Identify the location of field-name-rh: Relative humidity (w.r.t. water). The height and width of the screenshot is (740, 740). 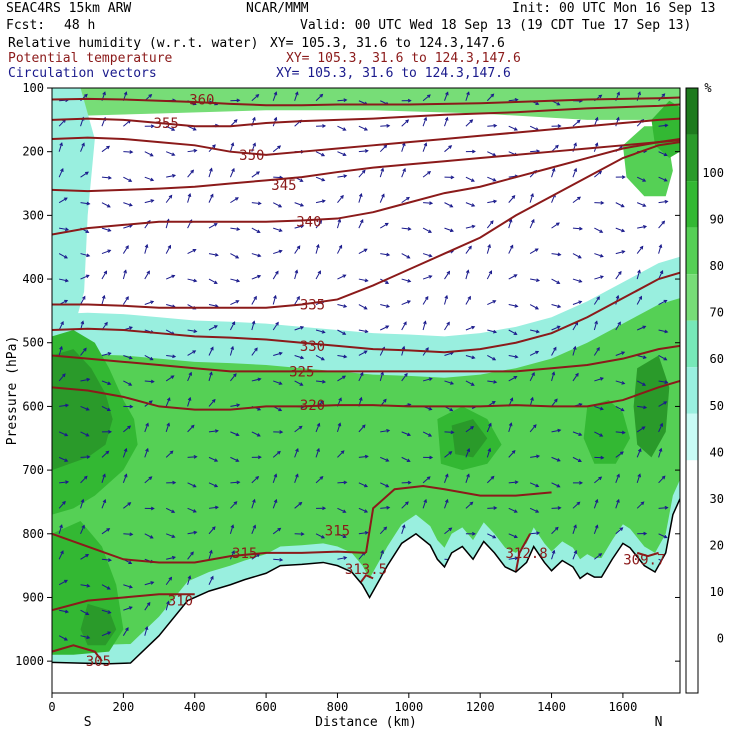
(133, 43).